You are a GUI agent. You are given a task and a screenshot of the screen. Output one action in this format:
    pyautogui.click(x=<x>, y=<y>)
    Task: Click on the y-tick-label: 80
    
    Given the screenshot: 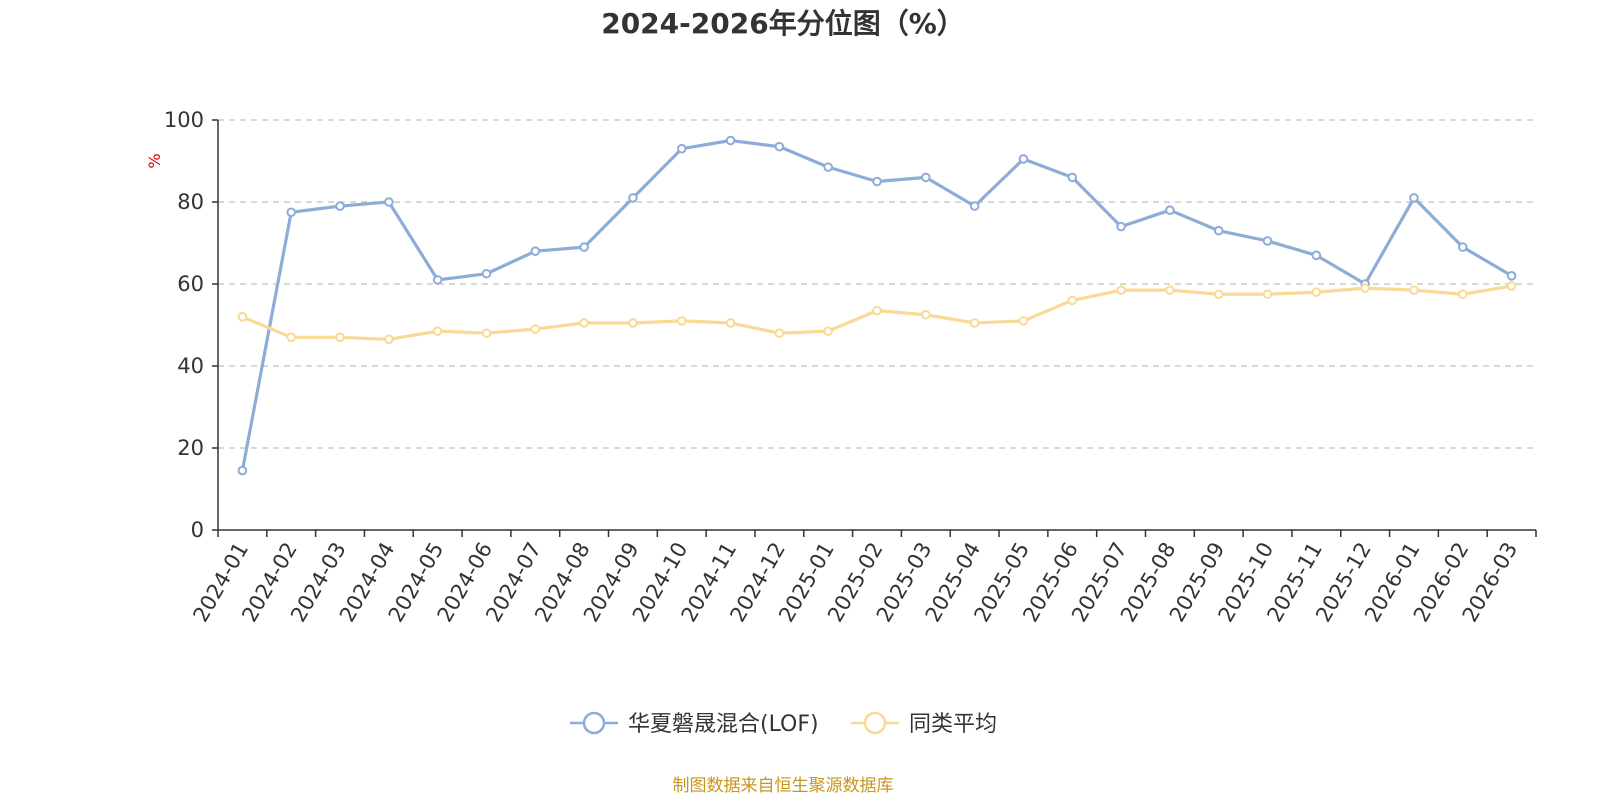 What is the action you would take?
    pyautogui.click(x=190, y=202)
    